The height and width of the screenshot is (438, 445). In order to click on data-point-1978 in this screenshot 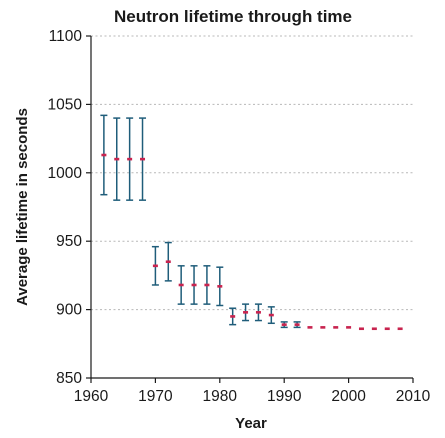, I will do `click(207, 285)`.